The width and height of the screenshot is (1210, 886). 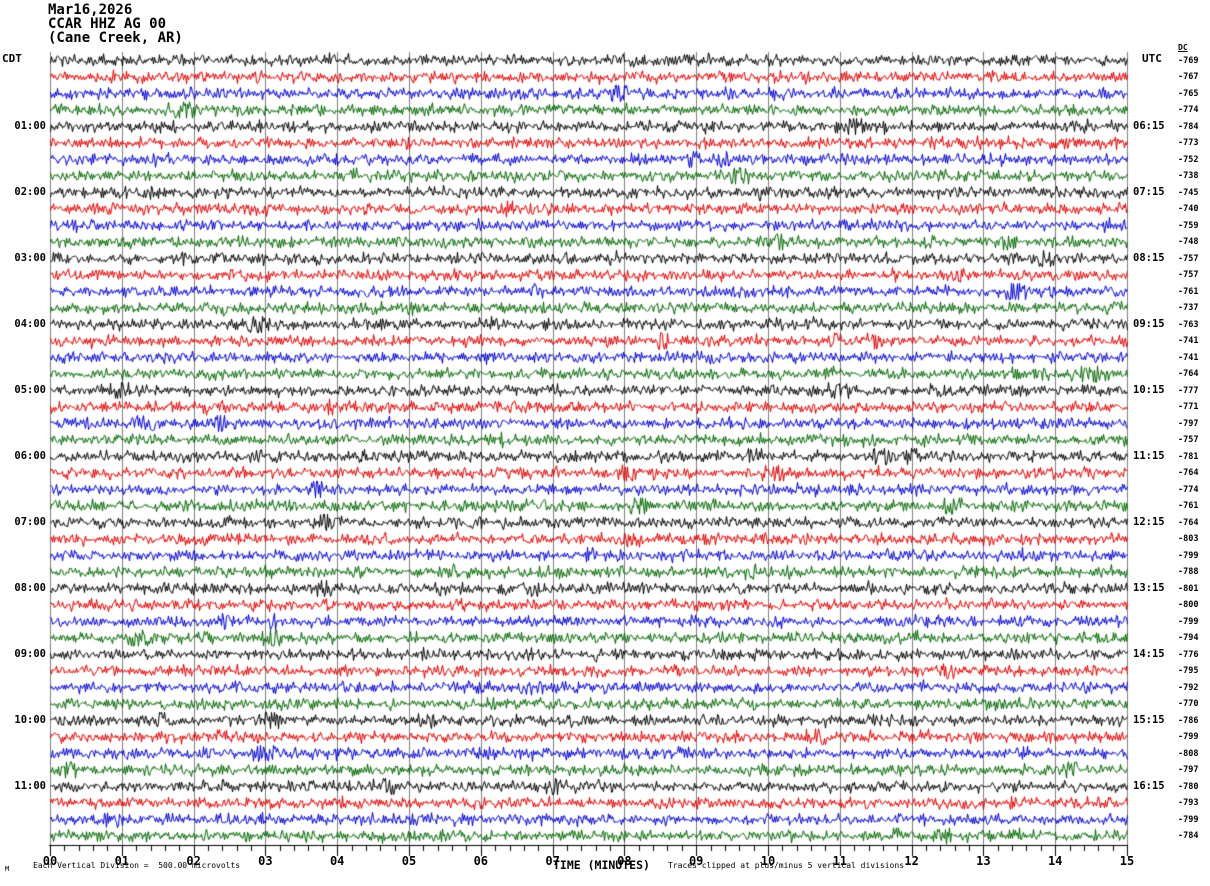 What do you see at coordinates (1188, 308) in the screenshot?
I see `dc-offset-value: -737` at bounding box center [1188, 308].